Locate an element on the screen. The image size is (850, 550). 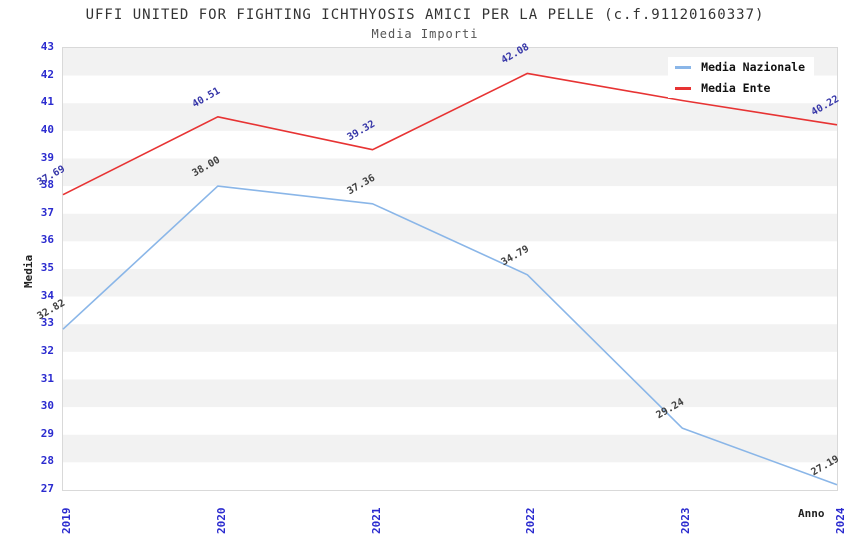
y-tick-label: 28 is located at coordinates (47, 461).